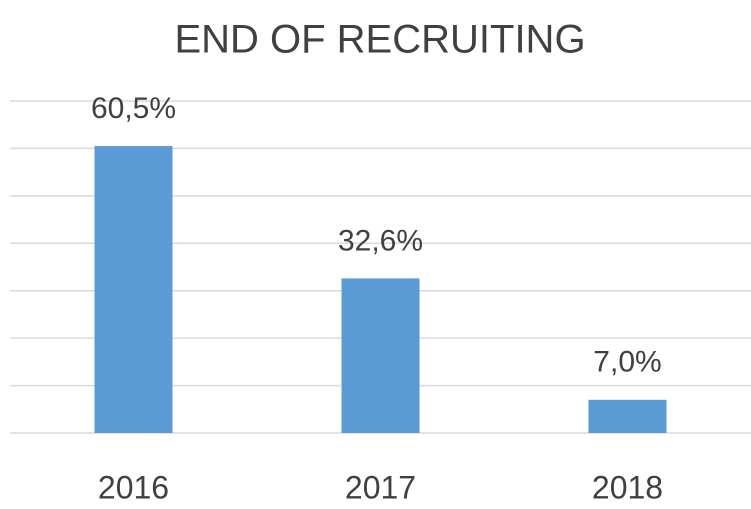  What do you see at coordinates (627, 362) in the screenshot?
I see `data-label: 7,0%` at bounding box center [627, 362].